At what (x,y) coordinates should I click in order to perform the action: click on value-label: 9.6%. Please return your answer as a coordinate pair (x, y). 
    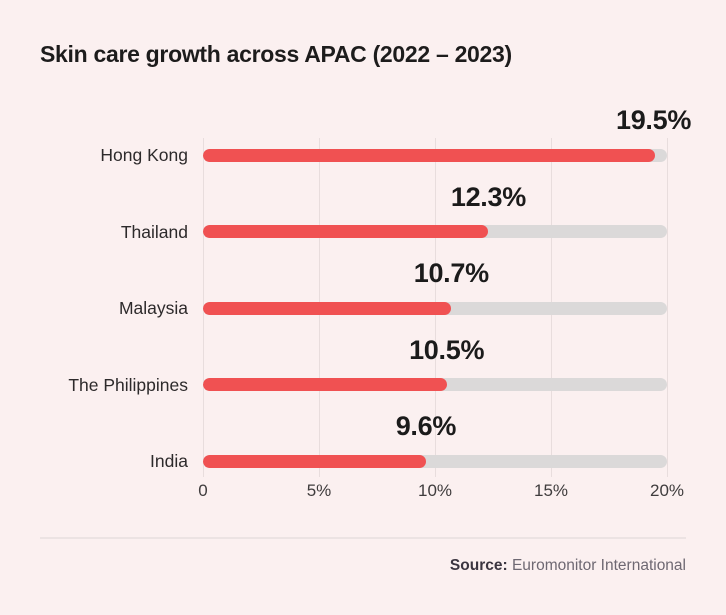
    Looking at the image, I should click on (426, 426).